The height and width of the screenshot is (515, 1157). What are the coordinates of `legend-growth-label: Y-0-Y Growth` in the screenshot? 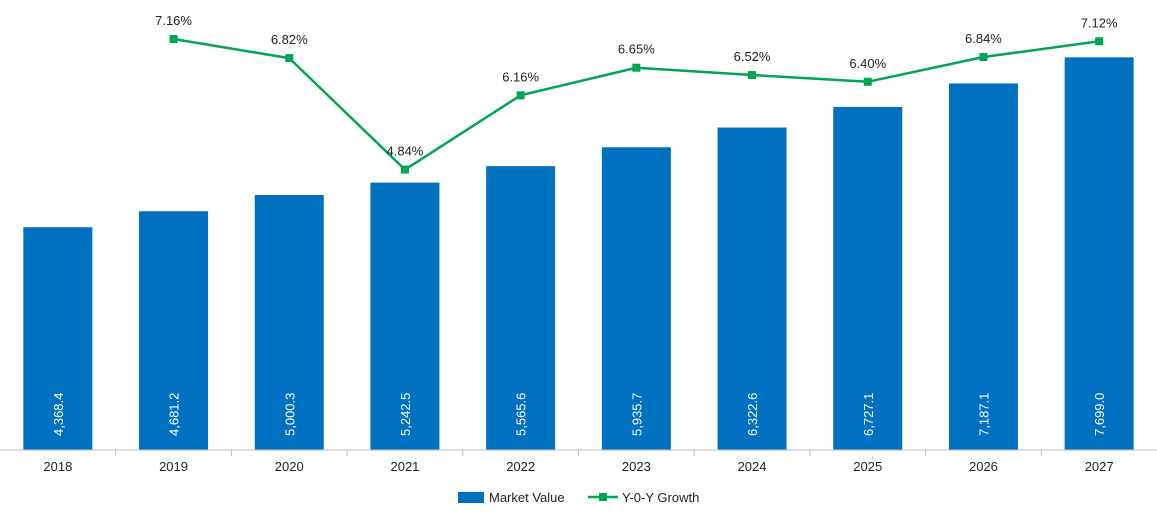 It's located at (660, 497).